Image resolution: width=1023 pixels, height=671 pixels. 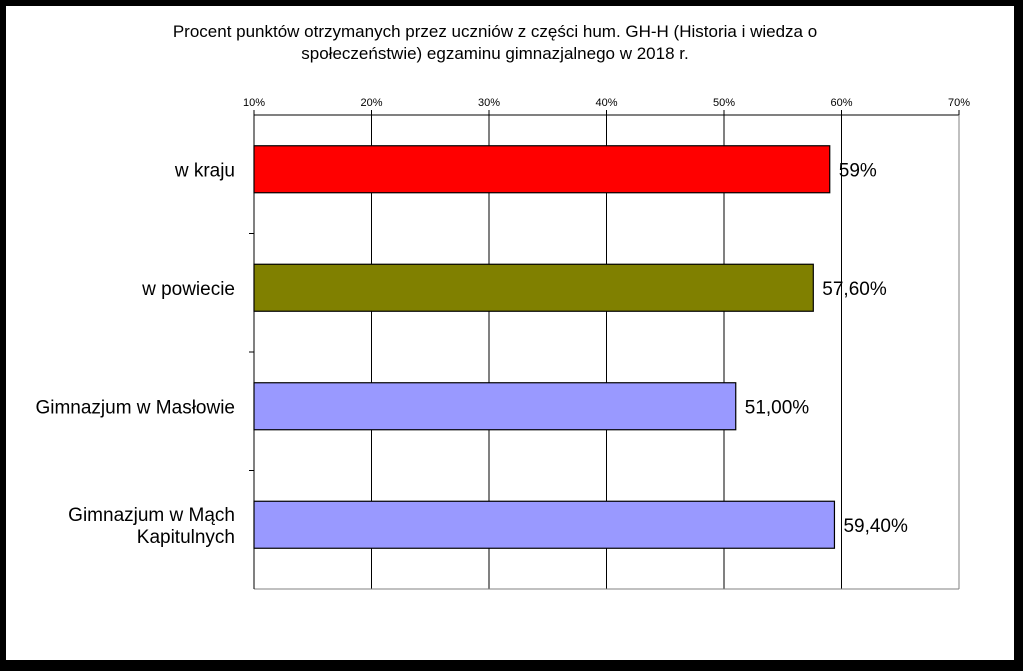 I want to click on x-tick-label: 30%, so click(x=489, y=103).